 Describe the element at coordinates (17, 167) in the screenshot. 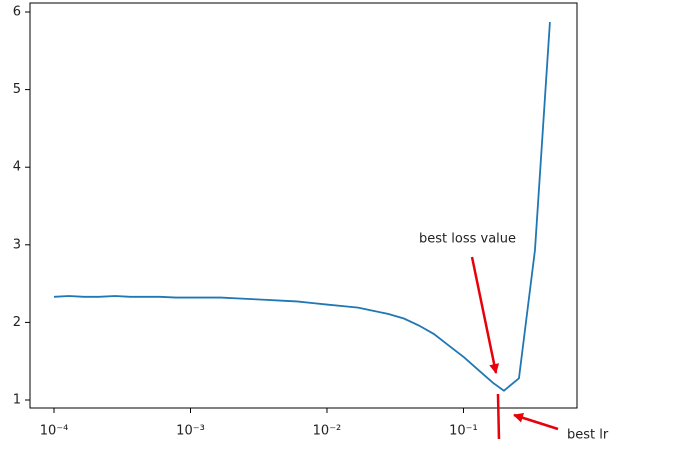

I see `y-tick-label: 4` at that location.